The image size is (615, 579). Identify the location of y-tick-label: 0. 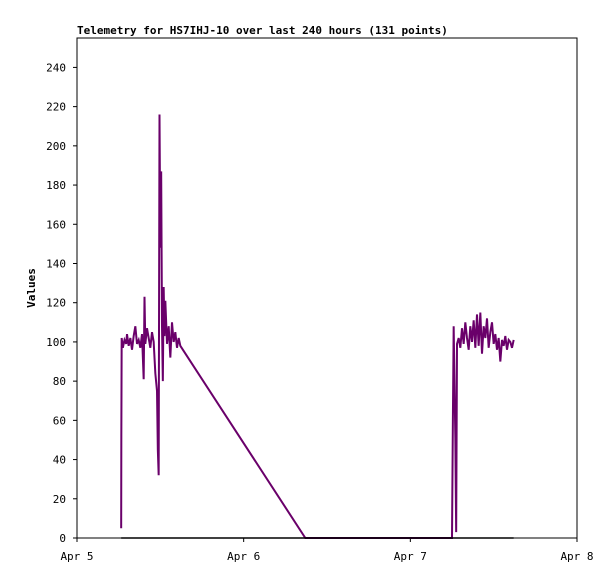
(62, 538).